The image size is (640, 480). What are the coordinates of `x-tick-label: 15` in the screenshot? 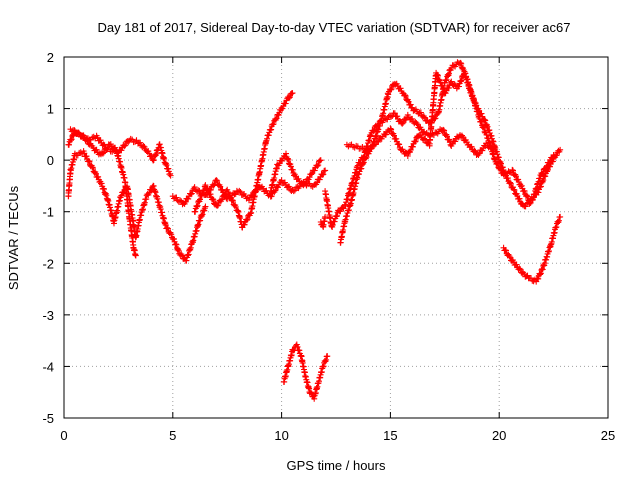 It's located at (390, 435).